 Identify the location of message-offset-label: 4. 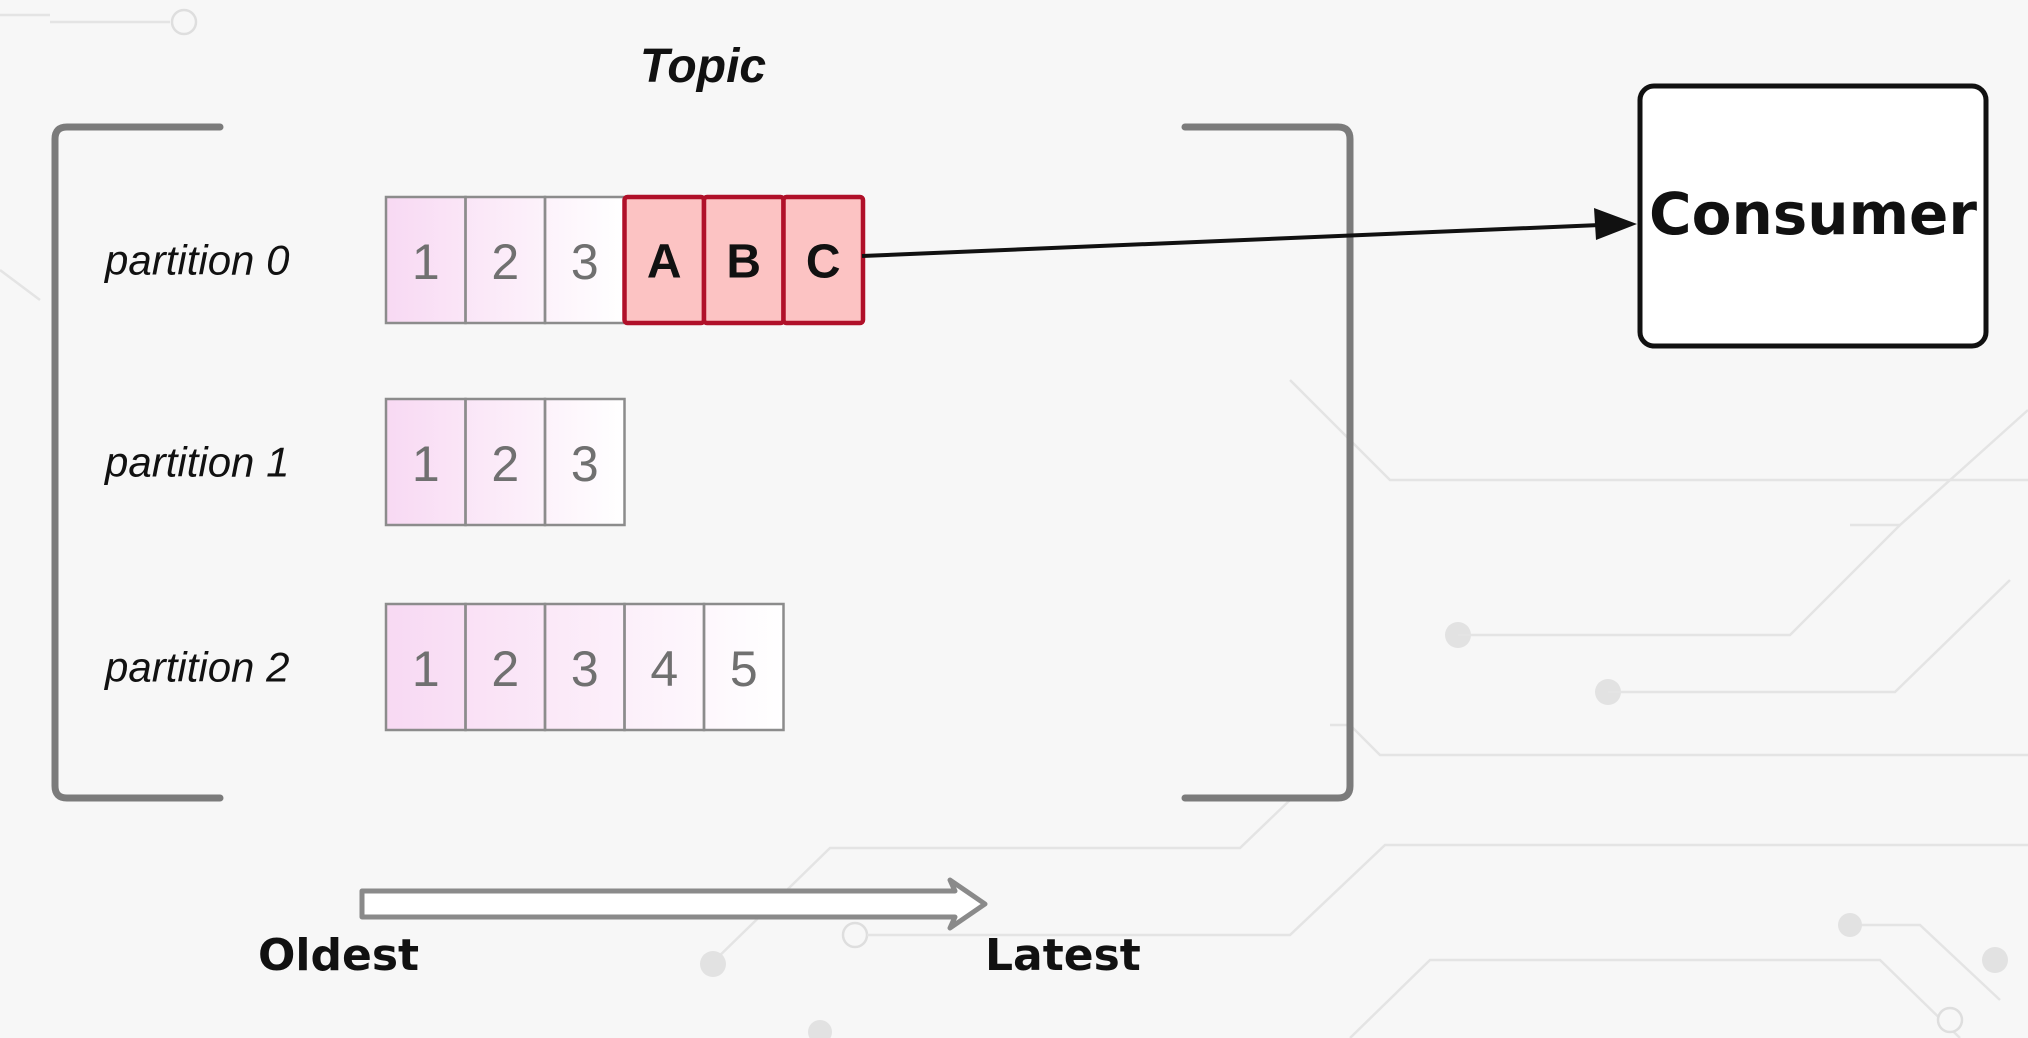
(664, 669).